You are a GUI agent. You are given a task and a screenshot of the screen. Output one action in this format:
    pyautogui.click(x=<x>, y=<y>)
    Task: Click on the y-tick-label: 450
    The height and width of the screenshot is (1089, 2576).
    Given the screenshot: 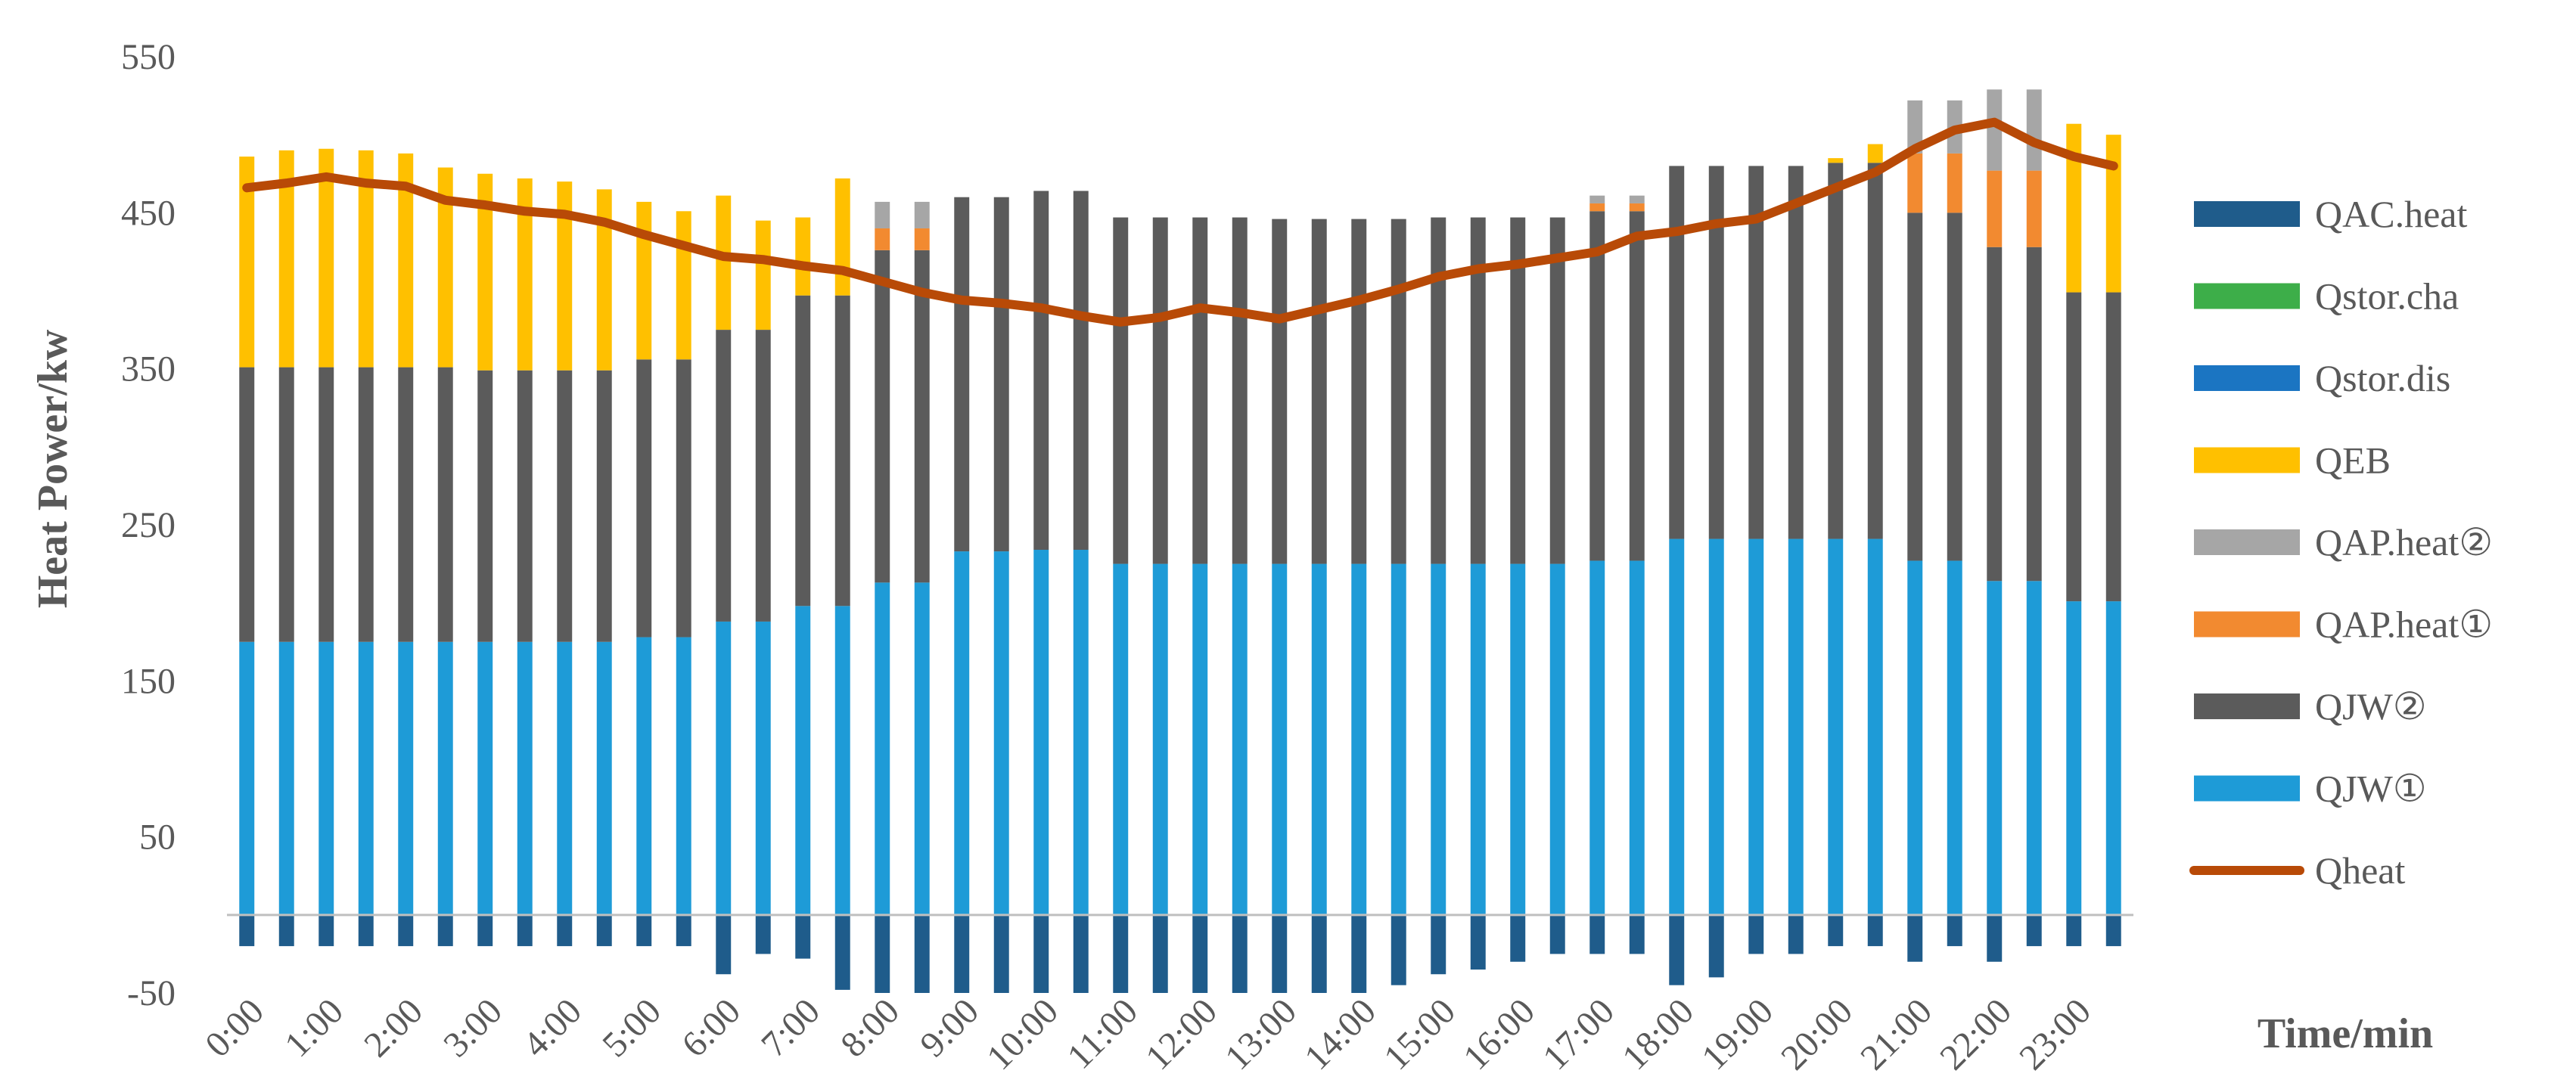 What is the action you would take?
    pyautogui.click(x=148, y=213)
    